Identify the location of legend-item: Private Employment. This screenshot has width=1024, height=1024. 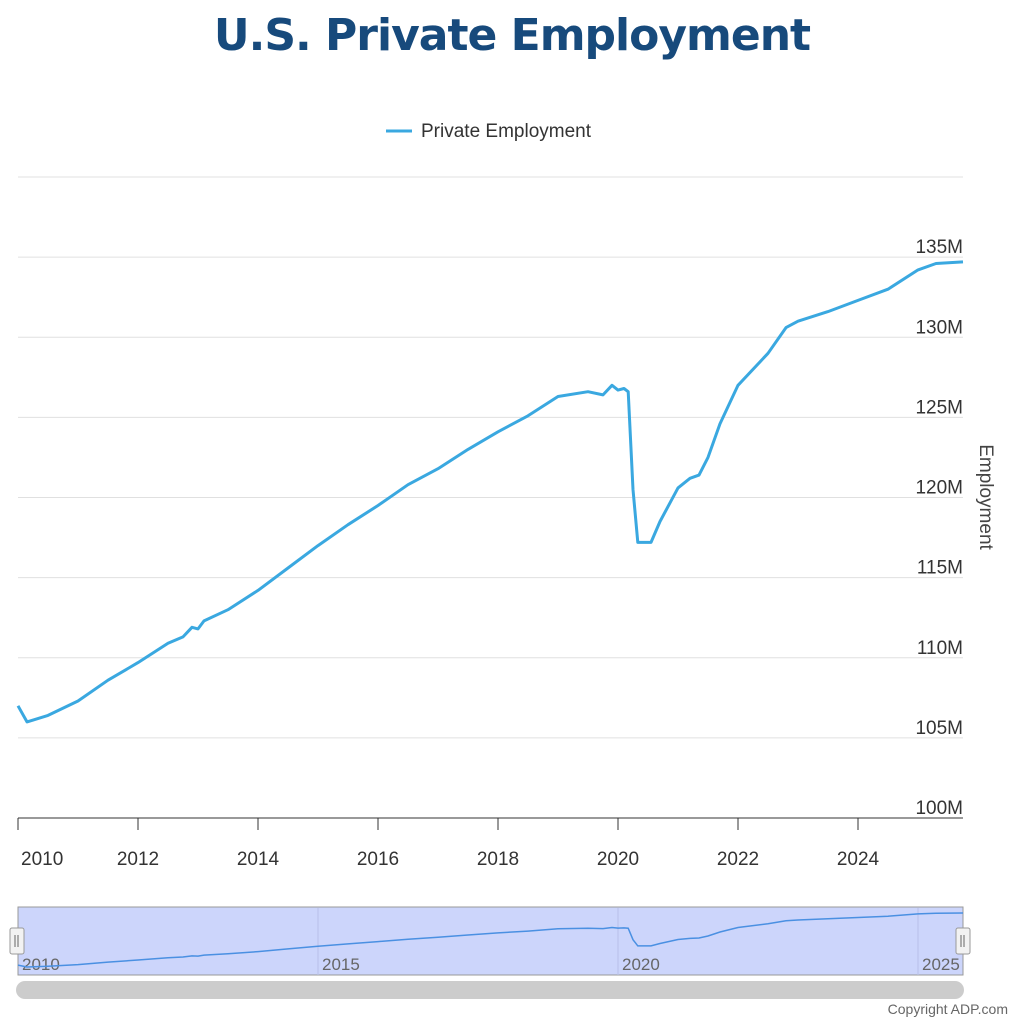
(489, 131).